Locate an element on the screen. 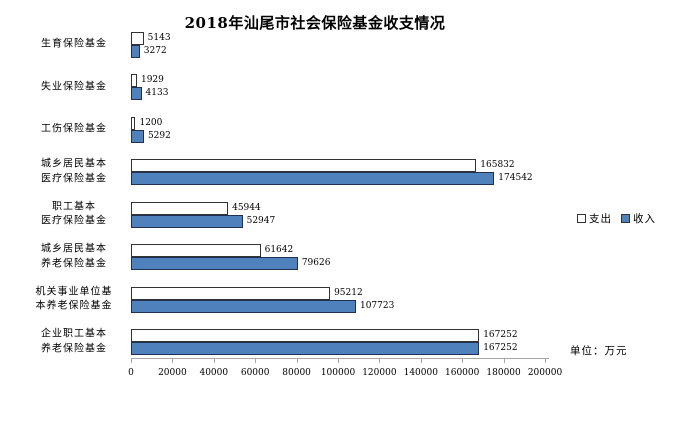 This screenshot has width=674, height=425. value-label: 4133 is located at coordinates (157, 93).